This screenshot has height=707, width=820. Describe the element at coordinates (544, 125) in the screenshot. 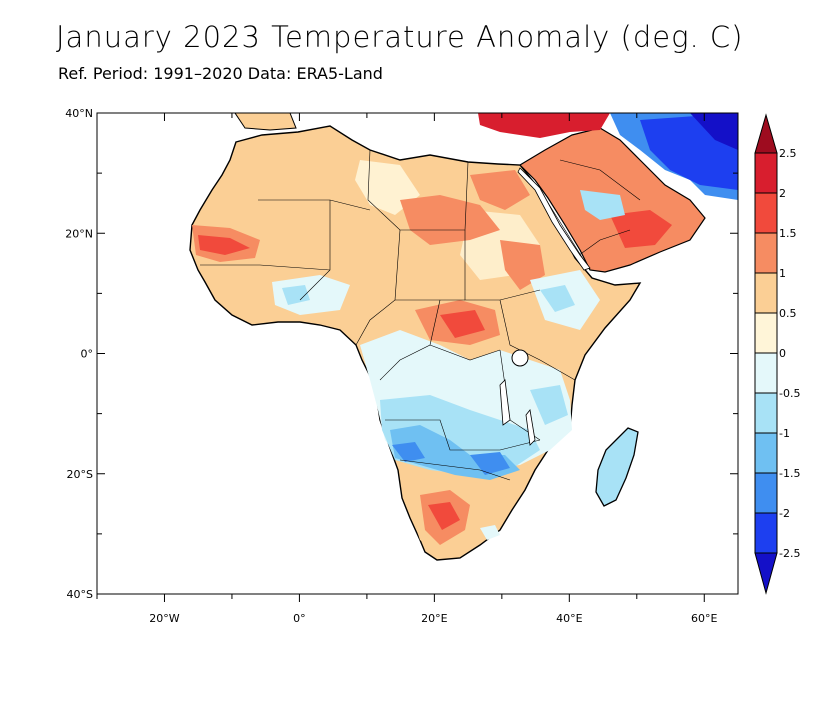

I see `turkey-landmass` at that location.